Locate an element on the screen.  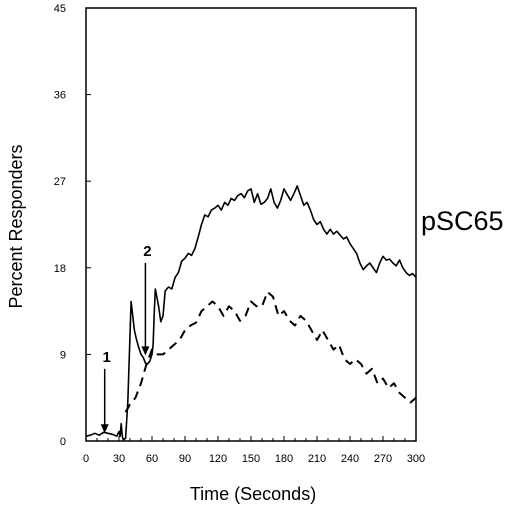
x-tick-label: 150 is located at coordinates (251, 459).